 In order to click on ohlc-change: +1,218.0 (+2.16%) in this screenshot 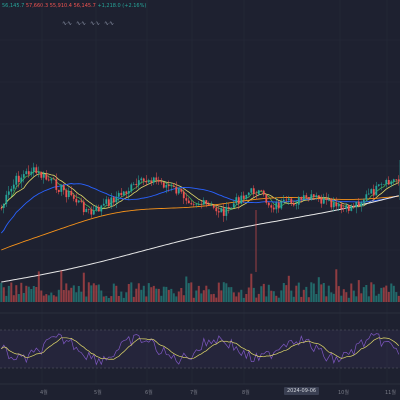, I will do `click(122, 6)`.